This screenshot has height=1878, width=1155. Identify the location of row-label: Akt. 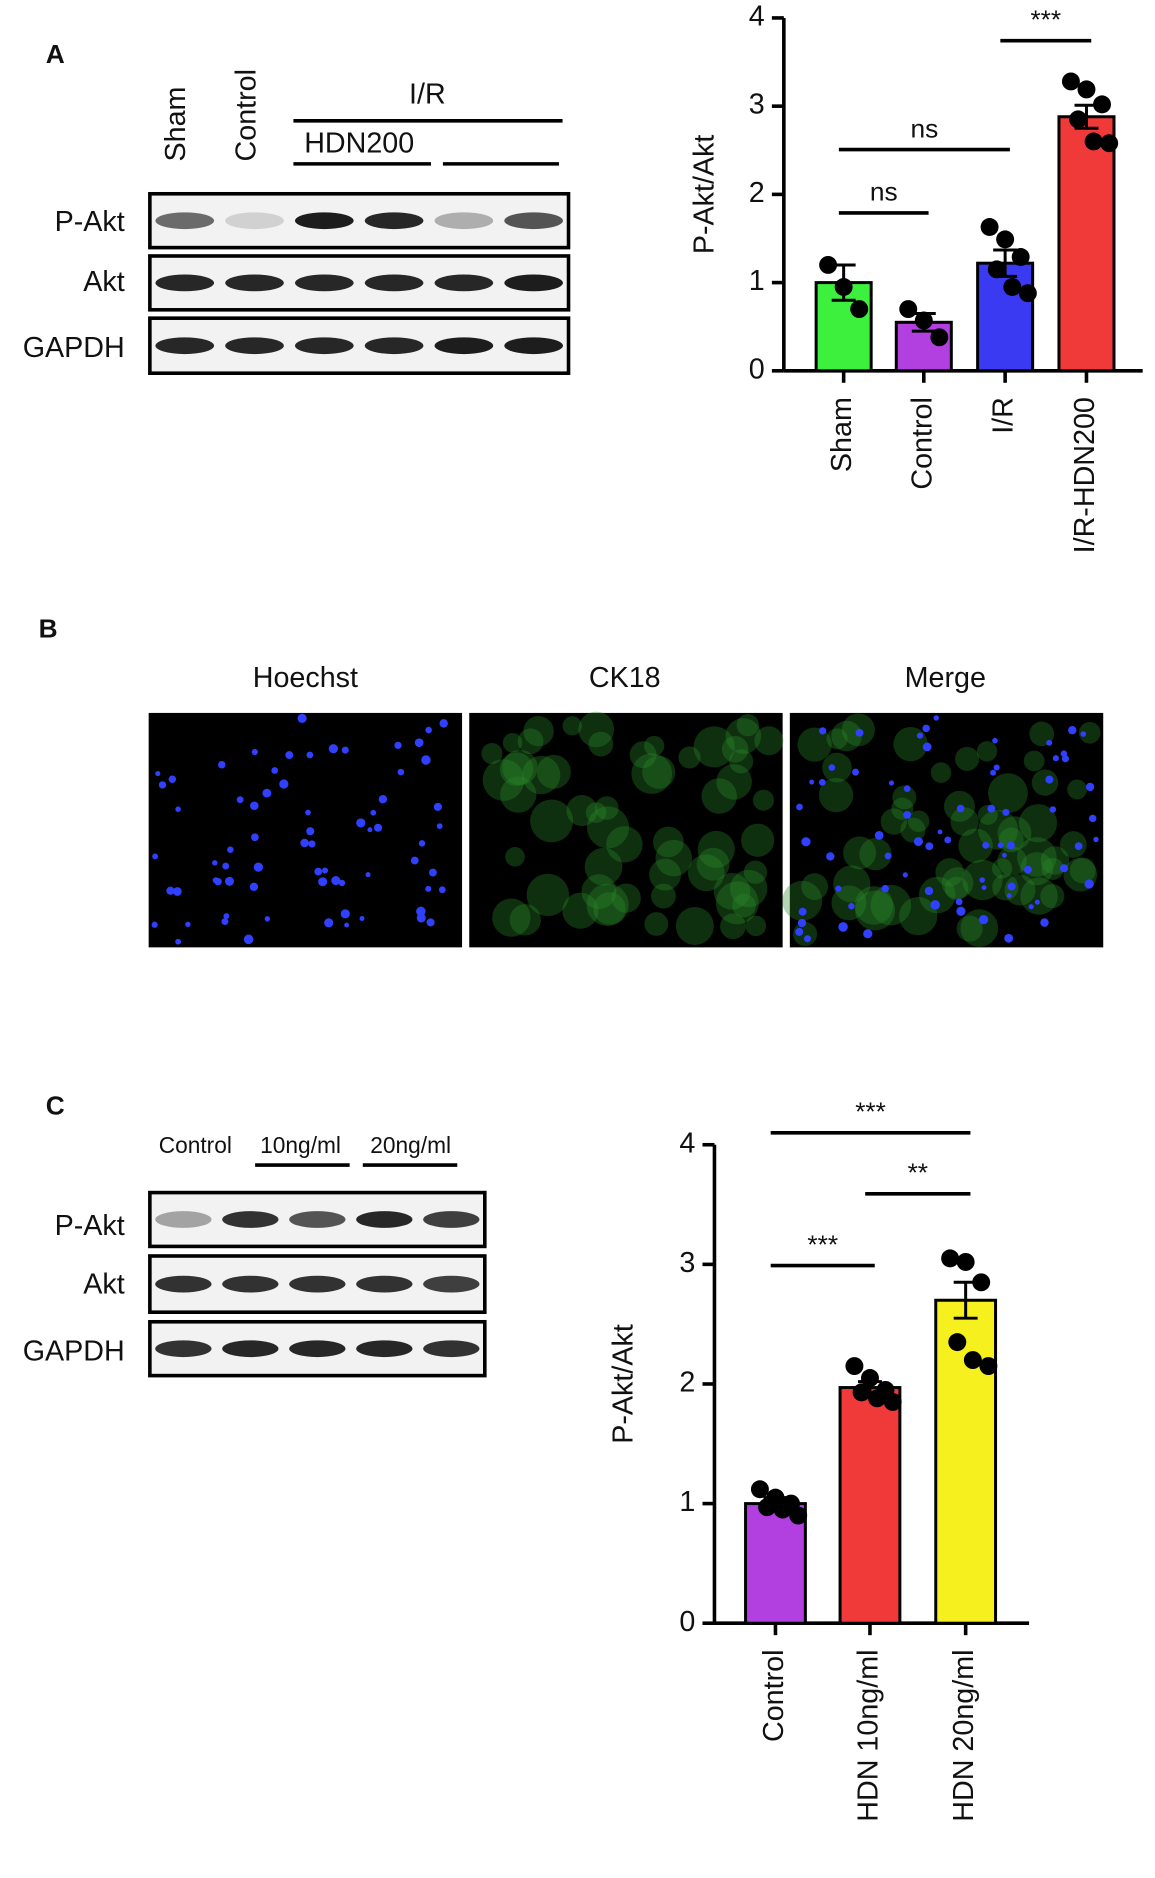
(103, 282).